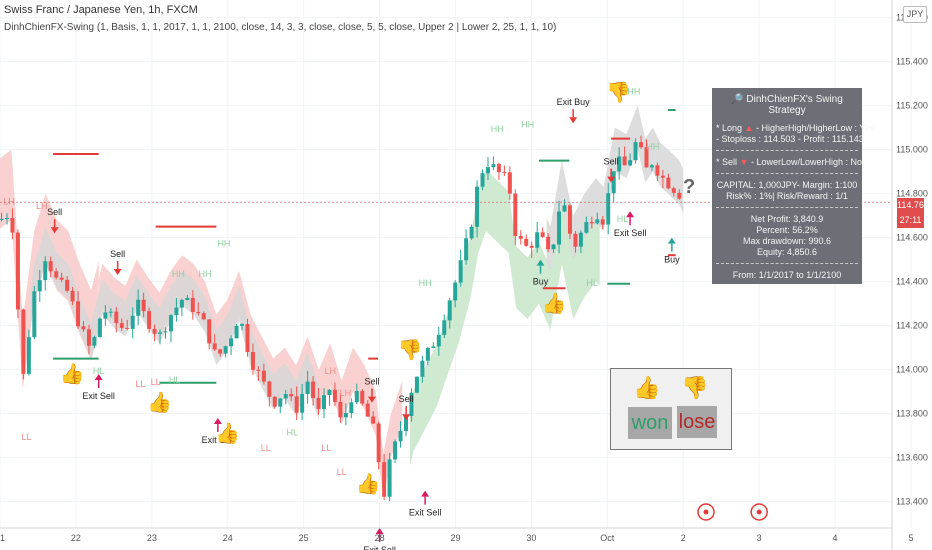  What do you see at coordinates (744, 162) in the screenshot?
I see `triangle-down-icon: ▼` at bounding box center [744, 162].